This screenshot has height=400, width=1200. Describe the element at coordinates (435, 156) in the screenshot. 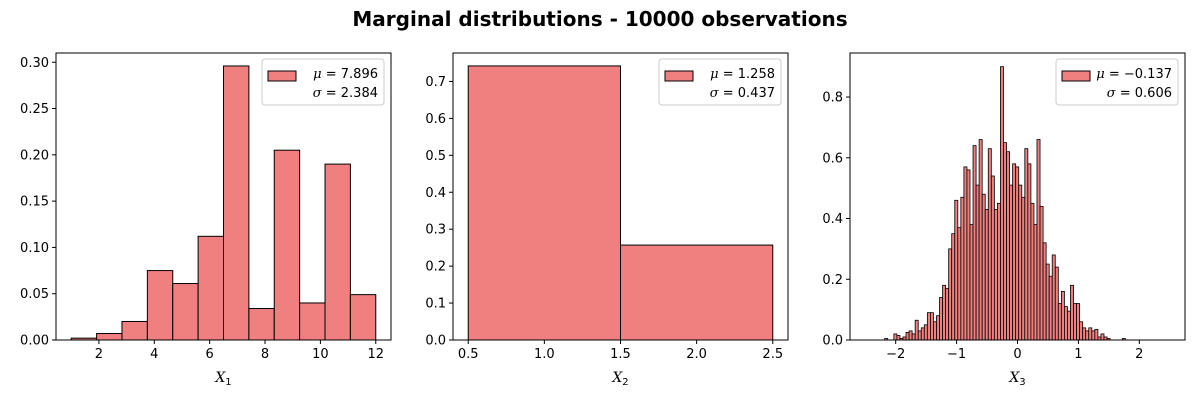

I see `y-tick-label: 0.5` at that location.